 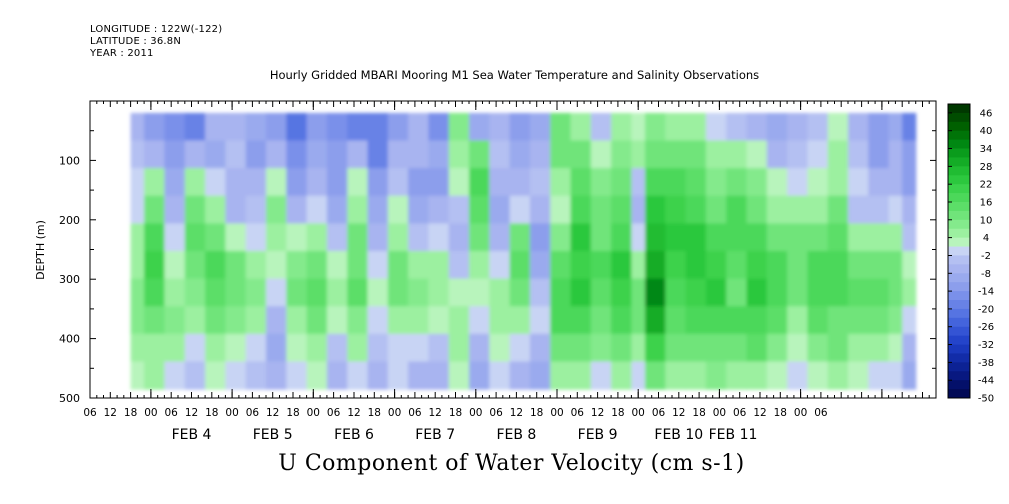 What do you see at coordinates (516, 435) in the screenshot?
I see `x-day-label: FEB 8` at bounding box center [516, 435].